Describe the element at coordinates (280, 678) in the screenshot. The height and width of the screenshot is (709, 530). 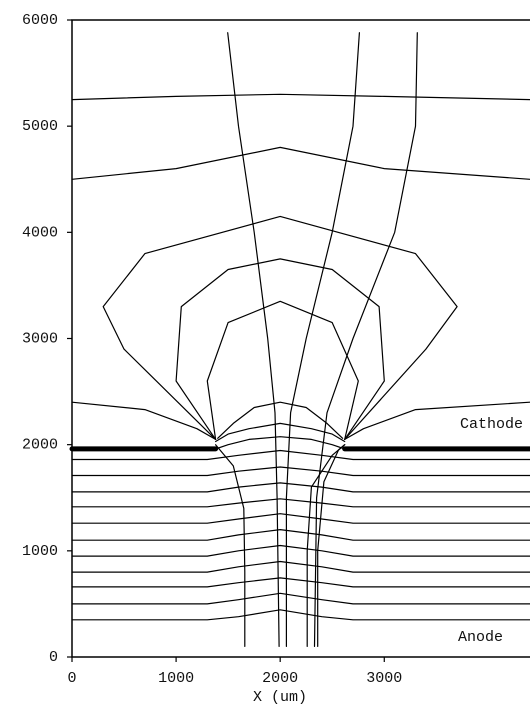
I see `x-tick-label: 2000` at that location.